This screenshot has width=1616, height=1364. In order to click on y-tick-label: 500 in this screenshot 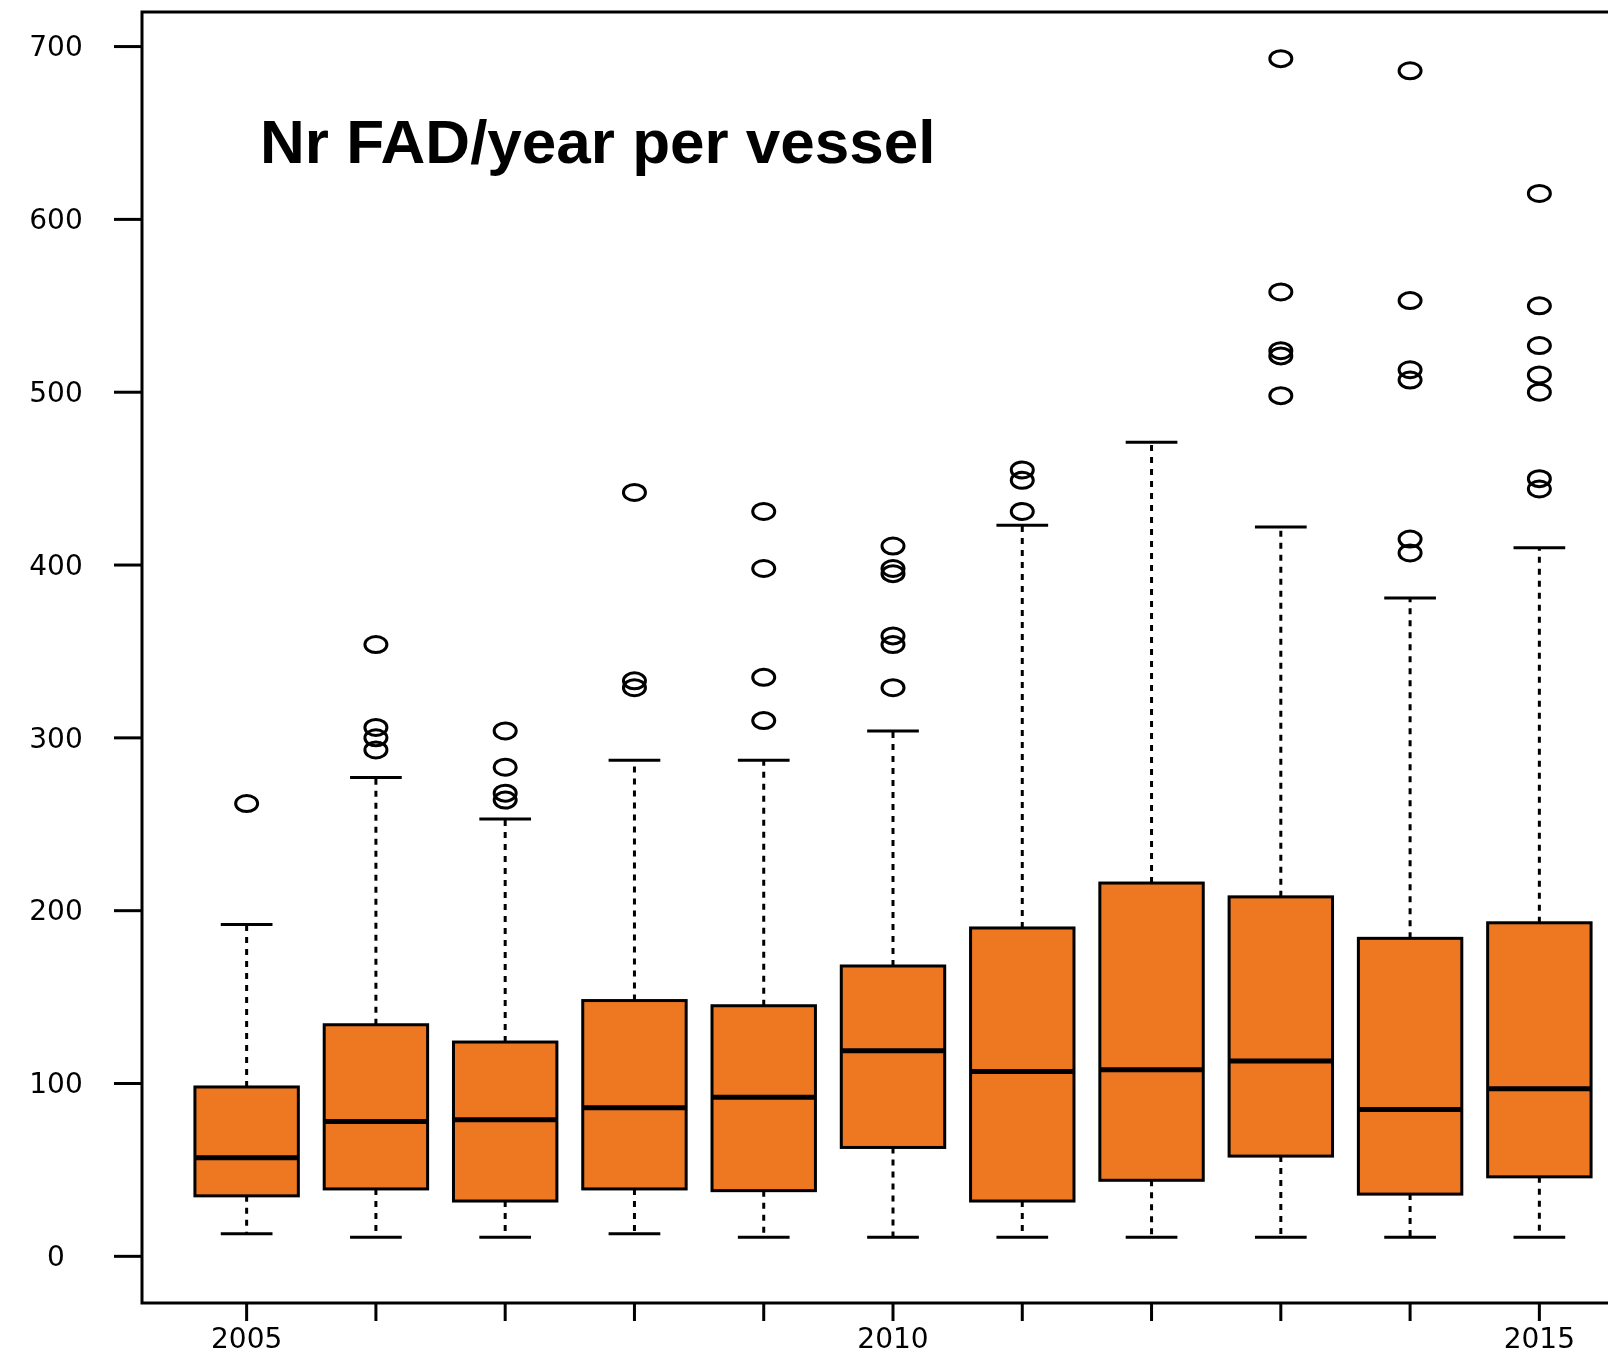, I will do `click(56, 393)`.